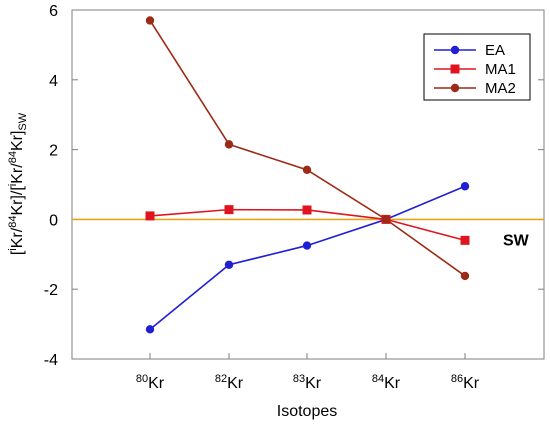 The height and width of the screenshot is (424, 550). Describe the element at coordinates (500, 88) in the screenshot. I see `legend-label: MA2` at that location.